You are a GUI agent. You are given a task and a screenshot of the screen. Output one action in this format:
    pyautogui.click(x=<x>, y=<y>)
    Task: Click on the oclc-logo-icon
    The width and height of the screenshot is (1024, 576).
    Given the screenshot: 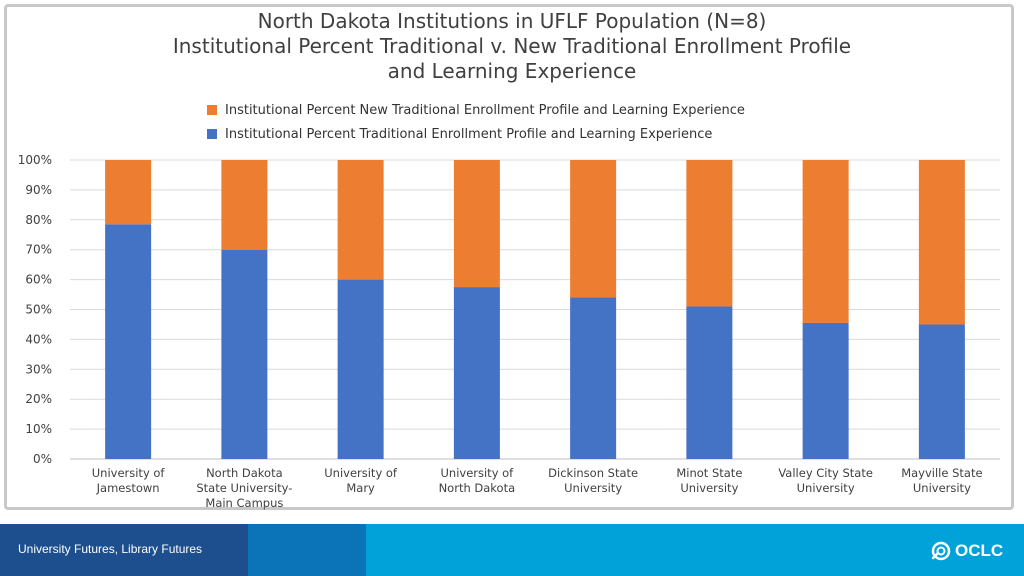 What is the action you would take?
    pyautogui.click(x=941, y=551)
    